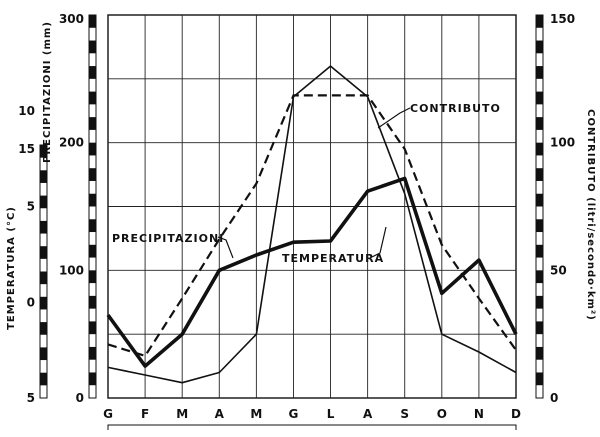  What do you see at coordinates (225, 247) in the screenshot?
I see `leader-precipitazioni` at bounding box center [225, 247].